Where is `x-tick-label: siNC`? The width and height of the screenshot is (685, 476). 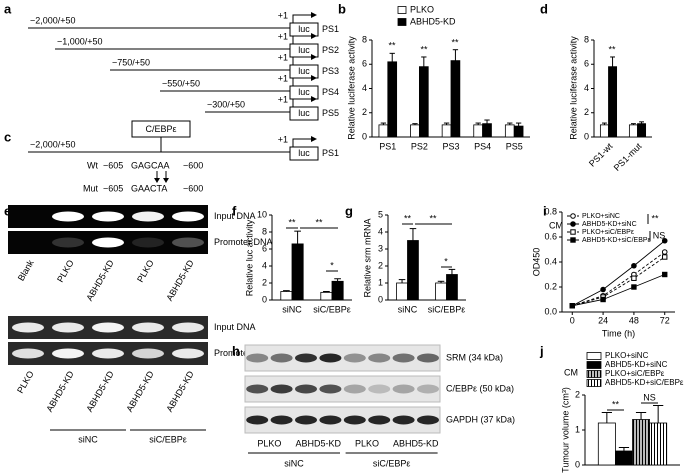 x-tick-label: siNC is located at coordinates (408, 309).